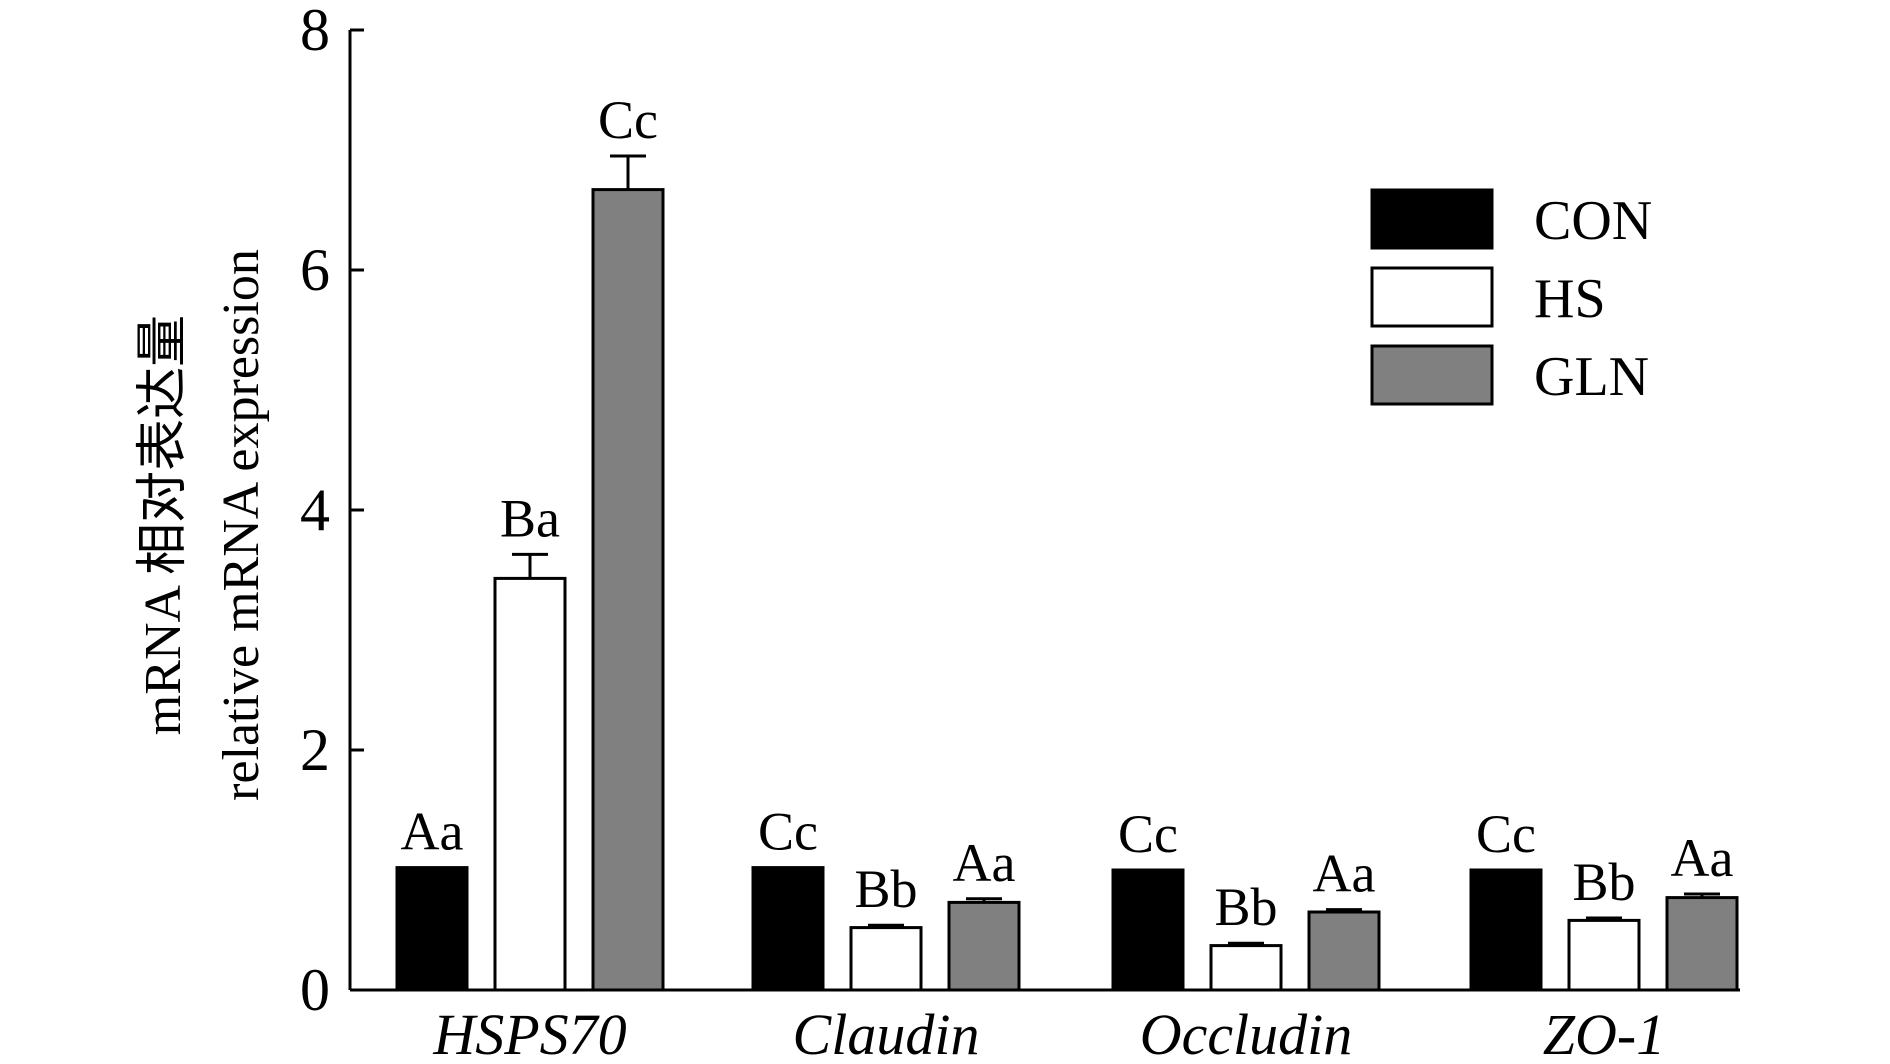  I want to click on y-tick-label: 8, so click(315, 31).